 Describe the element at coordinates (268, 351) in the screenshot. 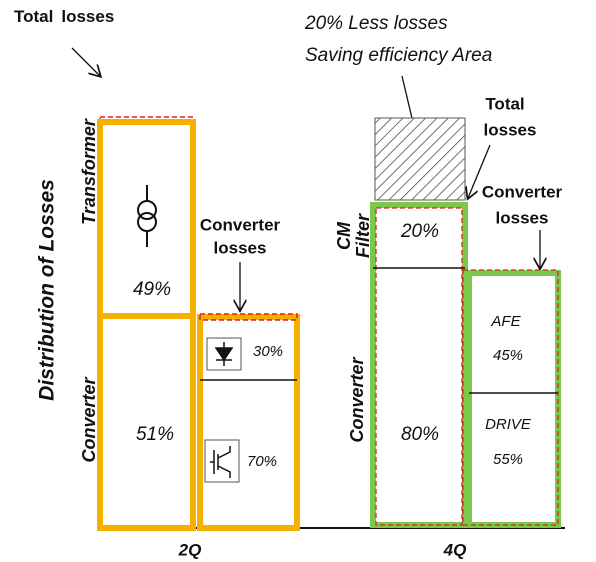

I see `share: 30%` at that location.